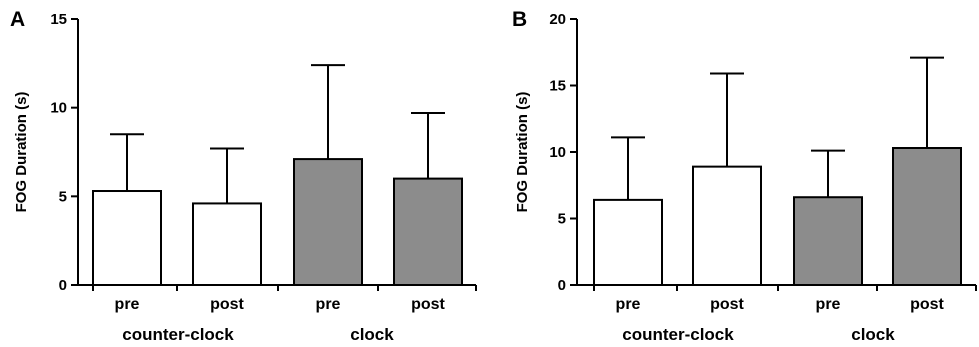  I want to click on y-tick-label: 20, so click(557, 19).